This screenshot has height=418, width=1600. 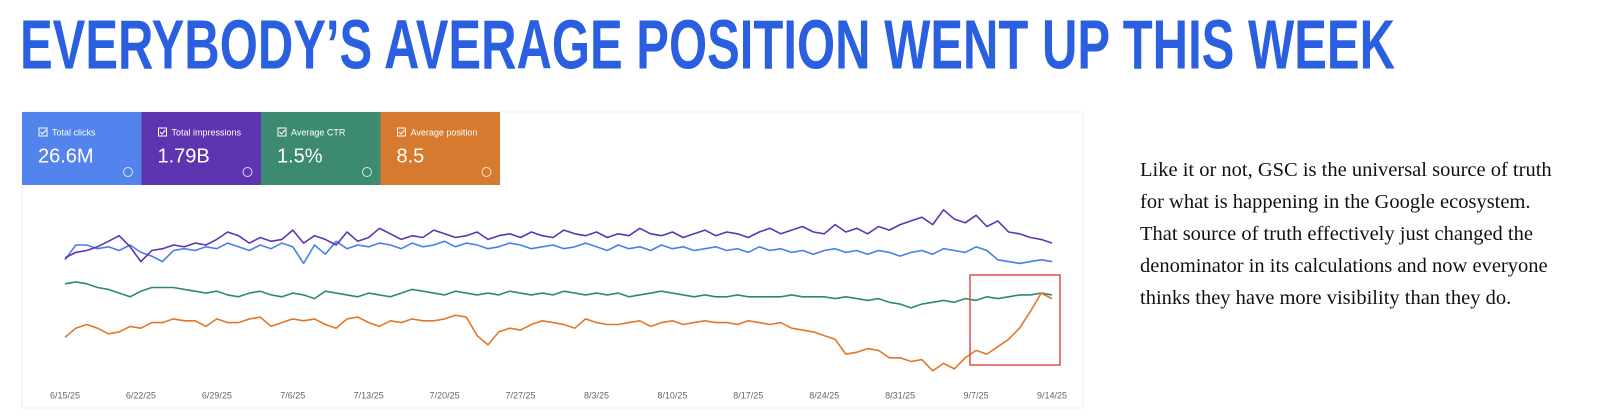 I want to click on highlight-box, so click(x=1015, y=320).